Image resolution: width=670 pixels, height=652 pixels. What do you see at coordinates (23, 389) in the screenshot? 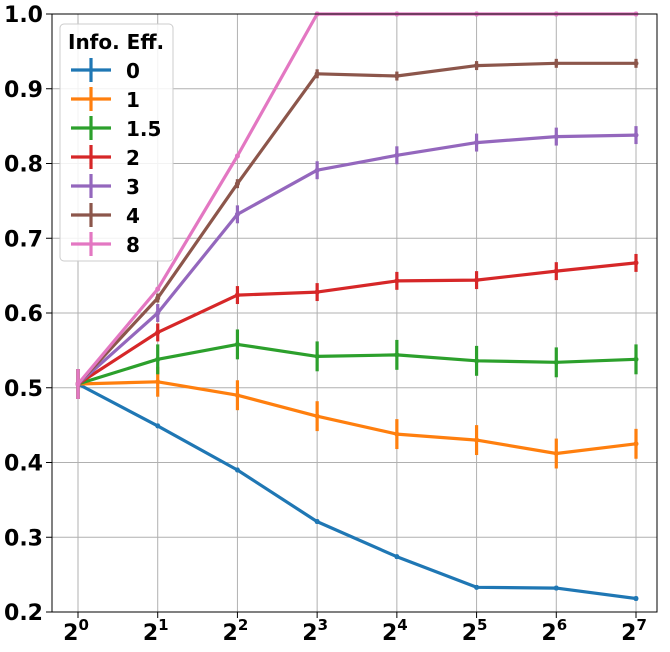
I see `y-tick-label: 0.5` at bounding box center [23, 389].